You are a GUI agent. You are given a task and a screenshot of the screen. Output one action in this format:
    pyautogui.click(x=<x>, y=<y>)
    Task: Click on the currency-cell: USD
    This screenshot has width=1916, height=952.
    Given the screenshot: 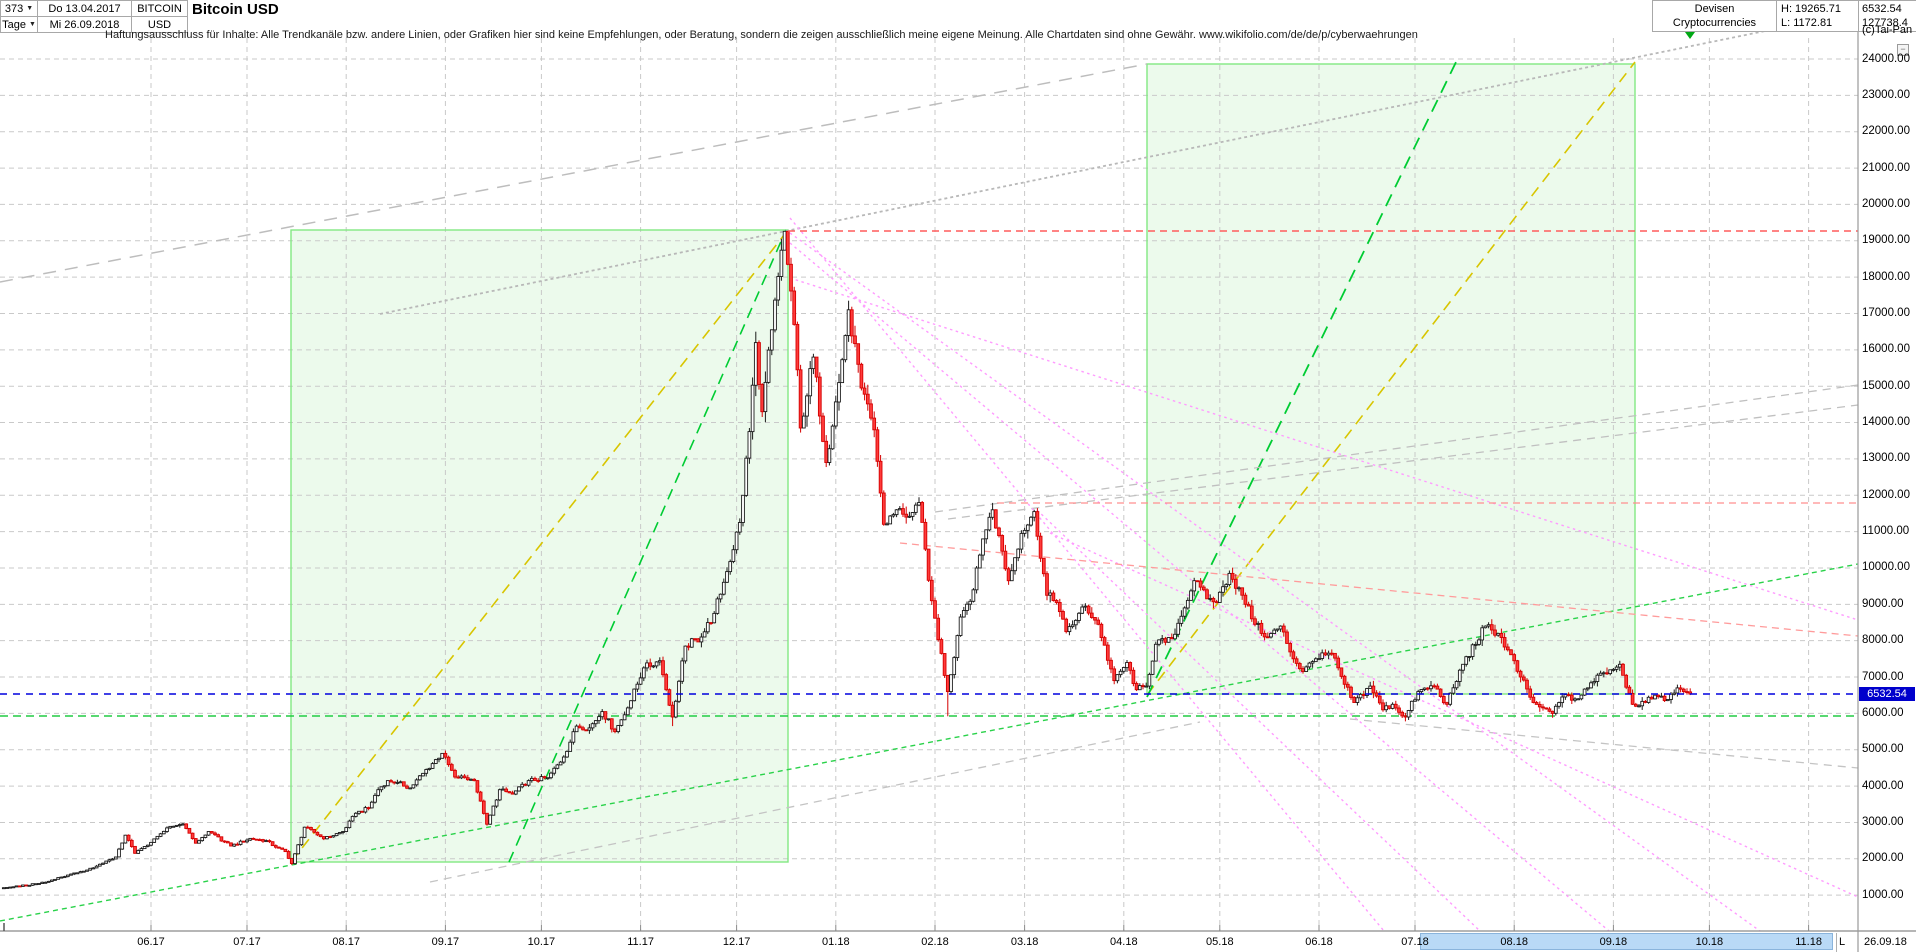 What is the action you would take?
    pyautogui.click(x=159, y=24)
    